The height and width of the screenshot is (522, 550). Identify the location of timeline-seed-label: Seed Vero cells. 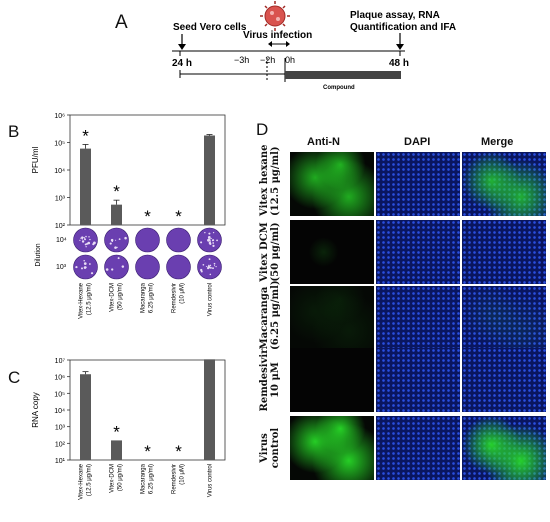
(210, 27).